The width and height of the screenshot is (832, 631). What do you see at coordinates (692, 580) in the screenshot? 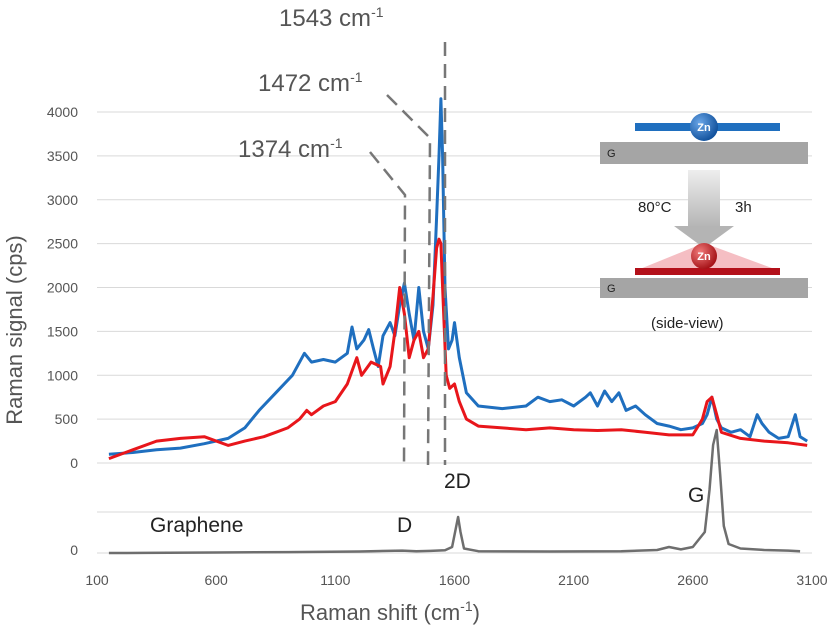
I see `x-tick-label: 2600` at bounding box center [692, 580].